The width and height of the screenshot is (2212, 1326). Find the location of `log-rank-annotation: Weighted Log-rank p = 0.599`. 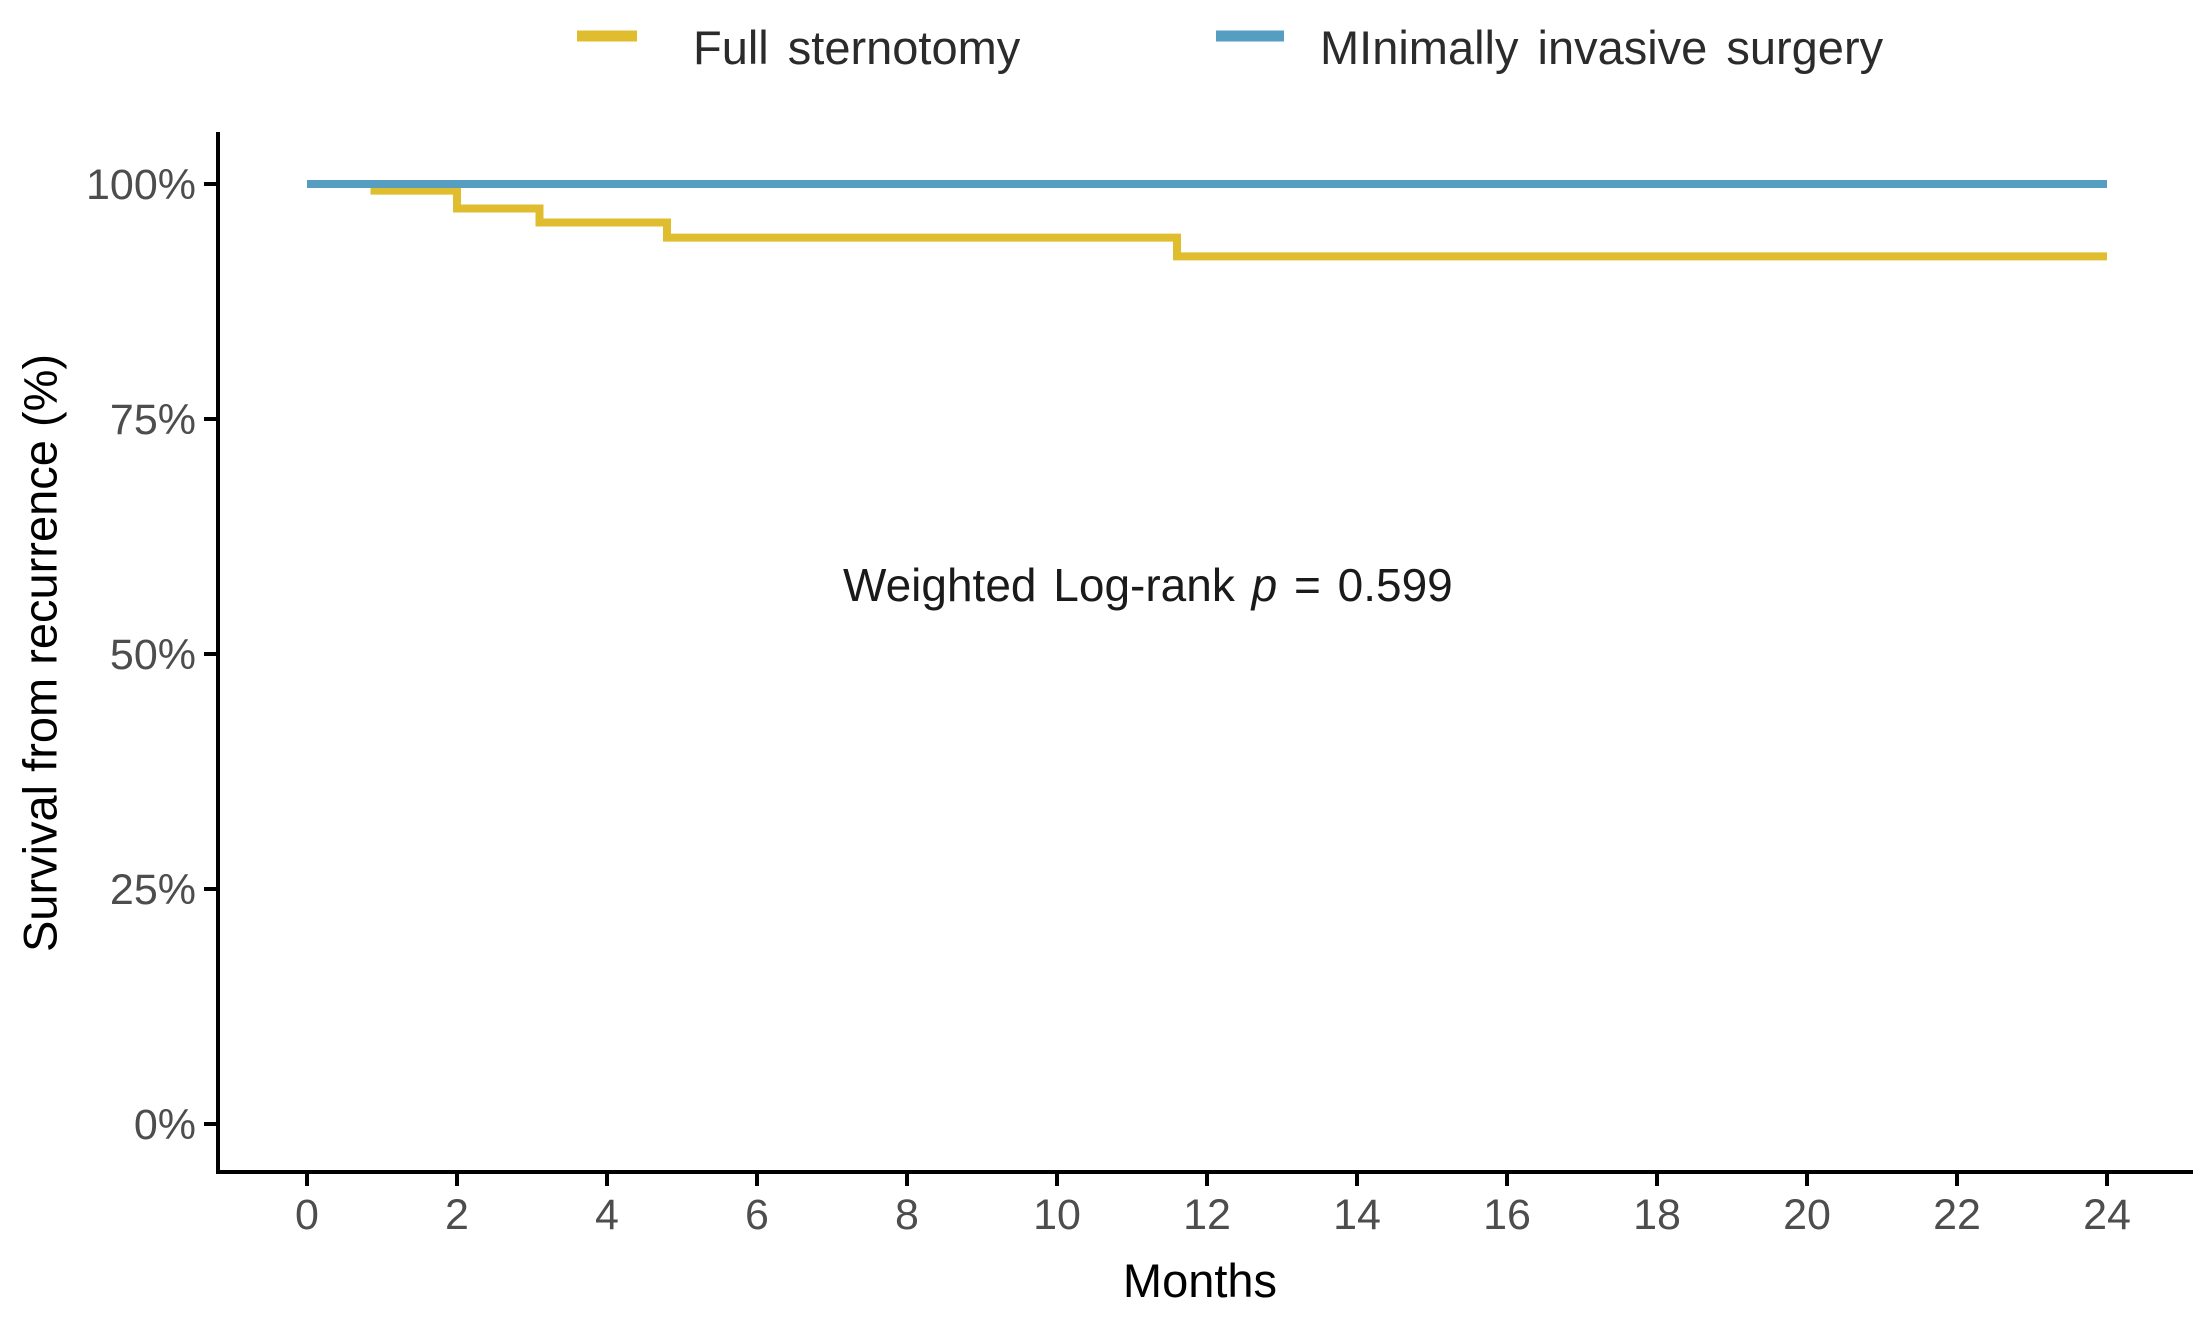

log-rank-annotation: Weighted Log-rank p = 0.599 is located at coordinates (1148, 585).